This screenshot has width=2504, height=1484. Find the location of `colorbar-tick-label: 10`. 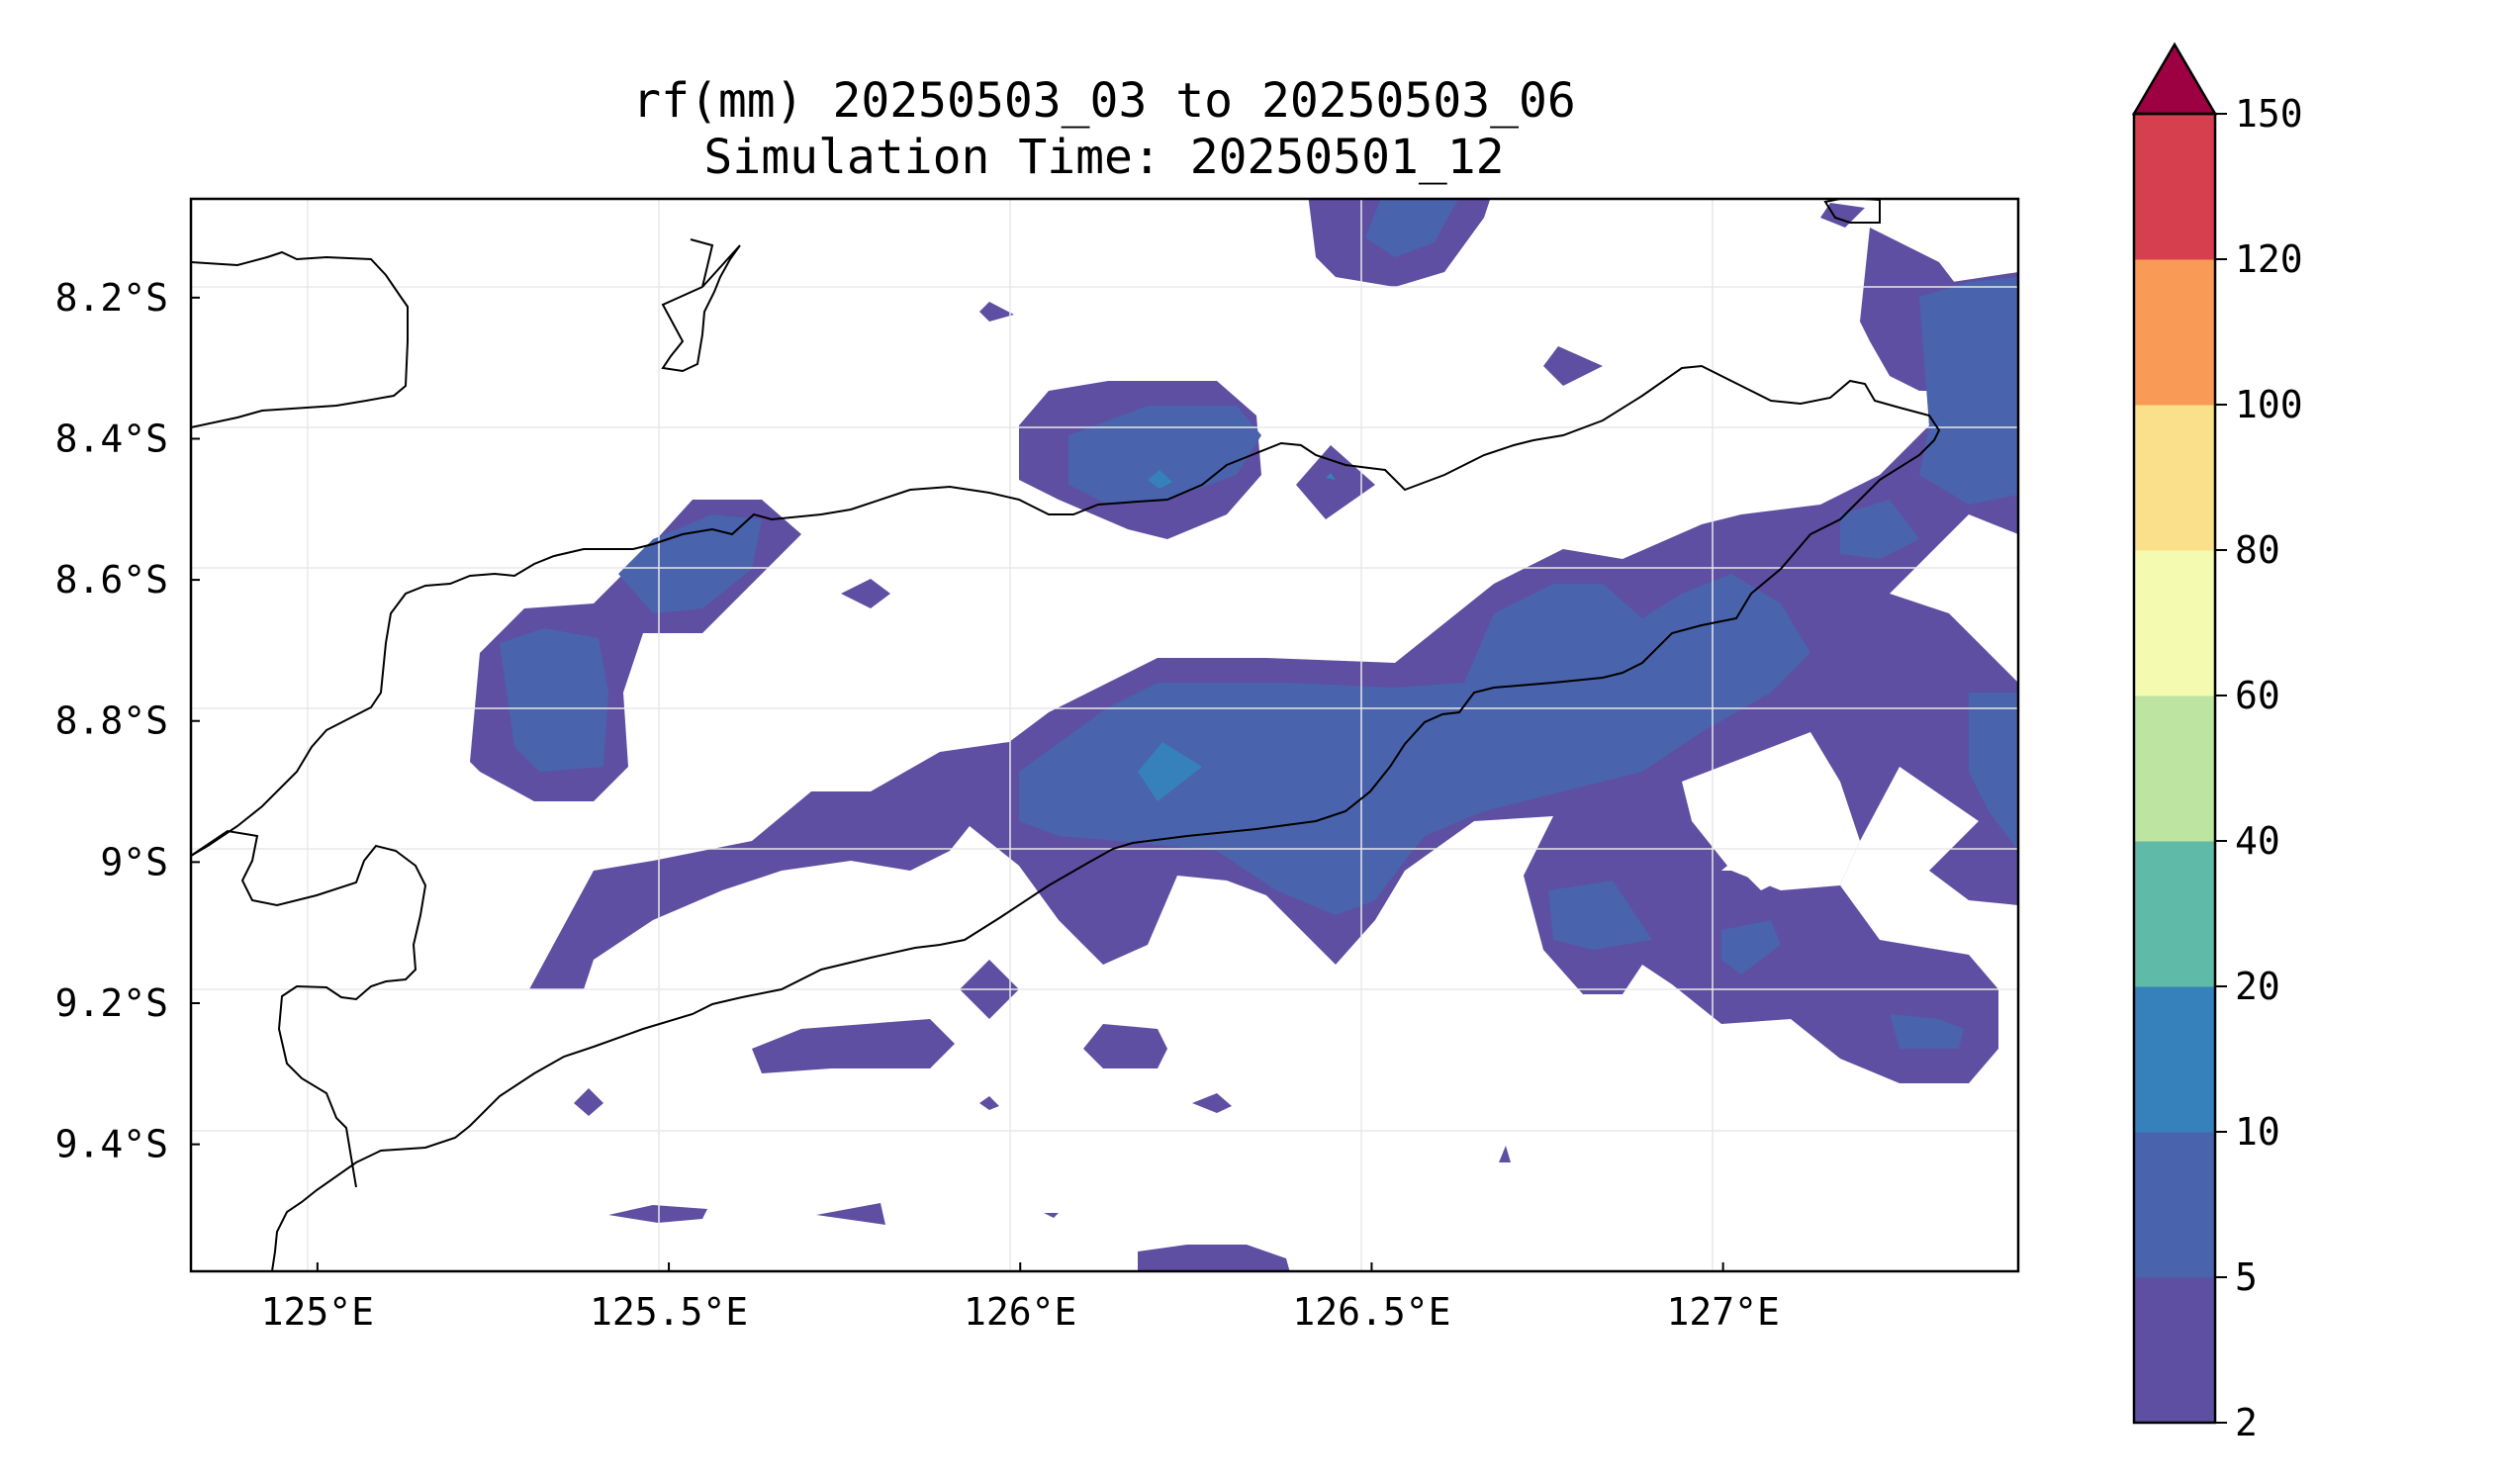

colorbar-tick-label: 10 is located at coordinates (2257, 1132).